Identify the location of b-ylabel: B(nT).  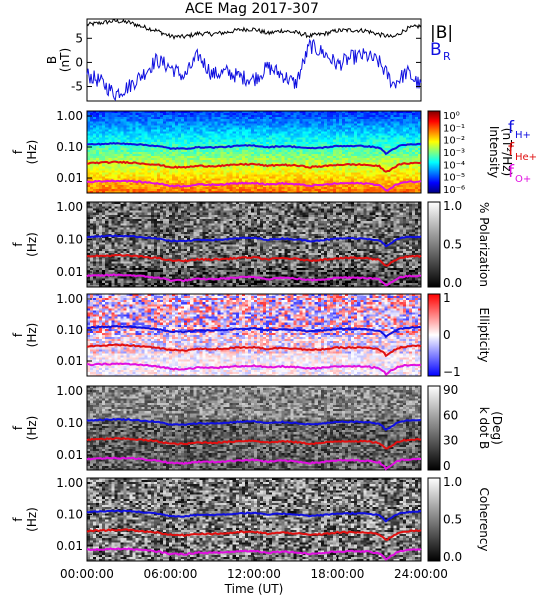
(58, 60).